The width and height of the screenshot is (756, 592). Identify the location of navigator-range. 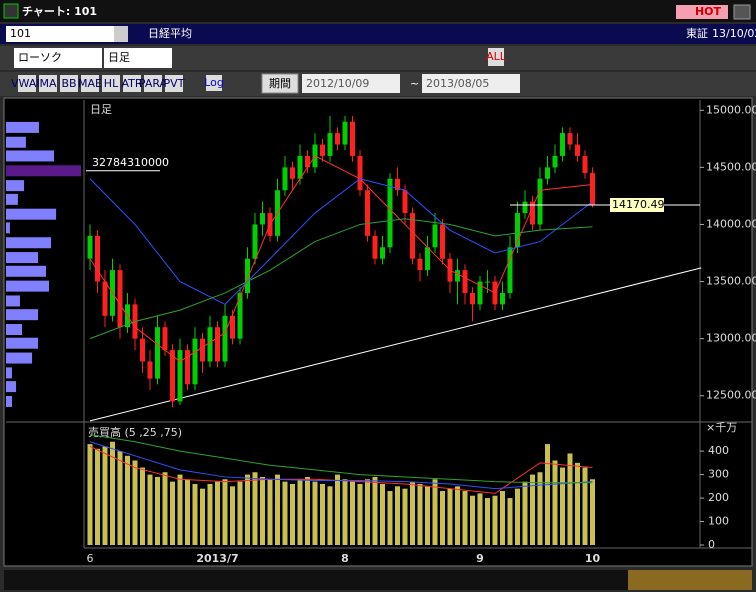
(690, 580).